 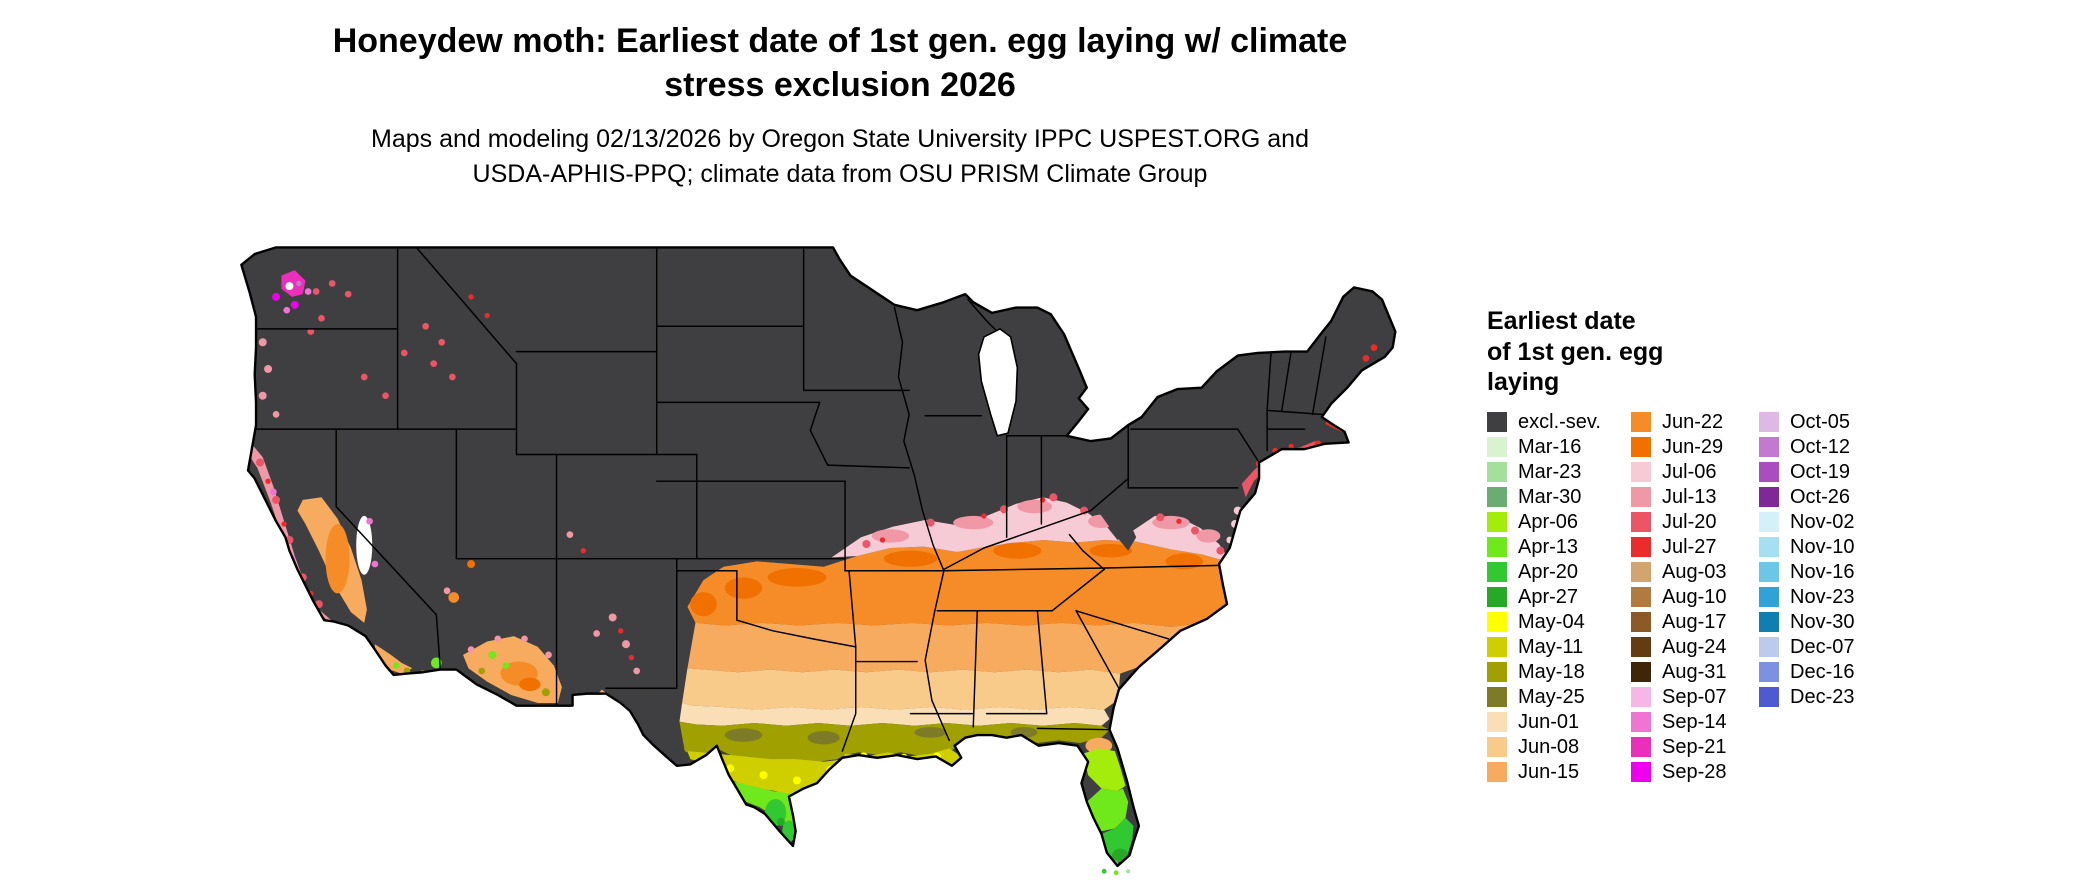 What do you see at coordinates (1559, 497) in the screenshot?
I see `legend-item-mar30: Mar-30` at bounding box center [1559, 497].